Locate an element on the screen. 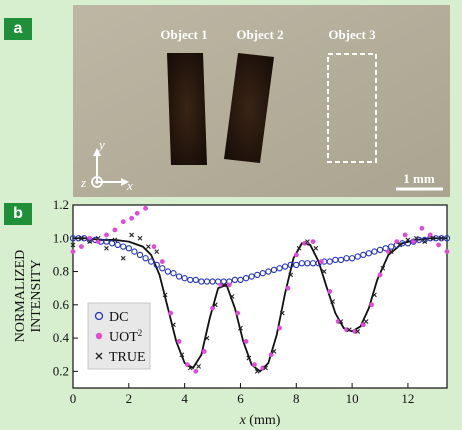 Image resolution: width=462 pixels, height=430 pixels. x-tick-label: 10 is located at coordinates (352, 398).